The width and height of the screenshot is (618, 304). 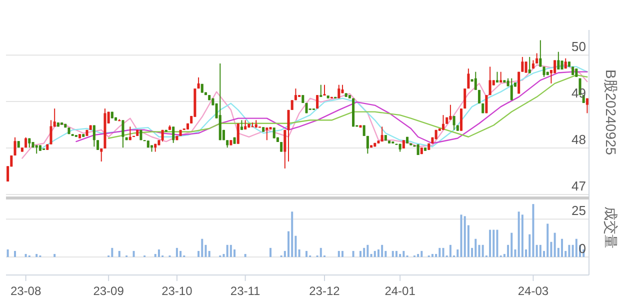 What do you see at coordinates (26, 291) in the screenshot?
I see `x-tick-label: 23-08` at bounding box center [26, 291].